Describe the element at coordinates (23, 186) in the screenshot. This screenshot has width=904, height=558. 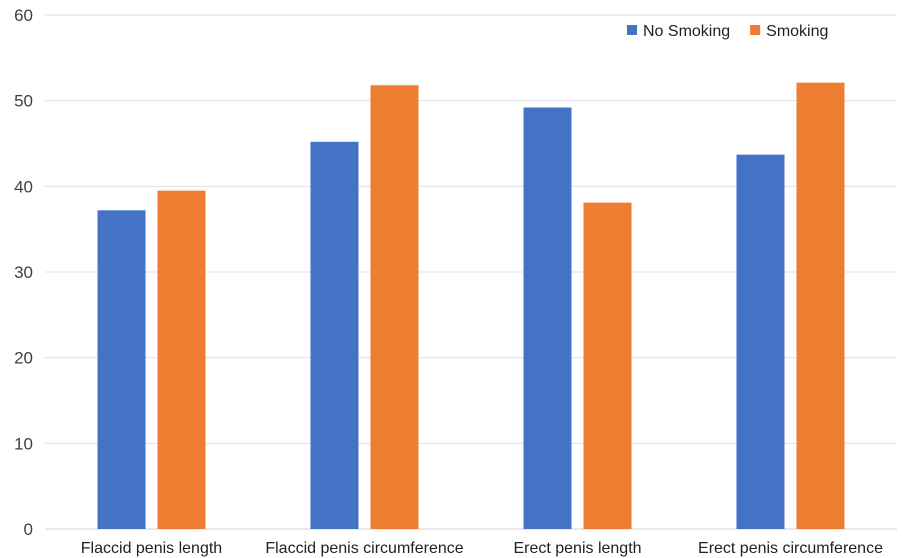
I see `y-tick-label: 40` at that location.